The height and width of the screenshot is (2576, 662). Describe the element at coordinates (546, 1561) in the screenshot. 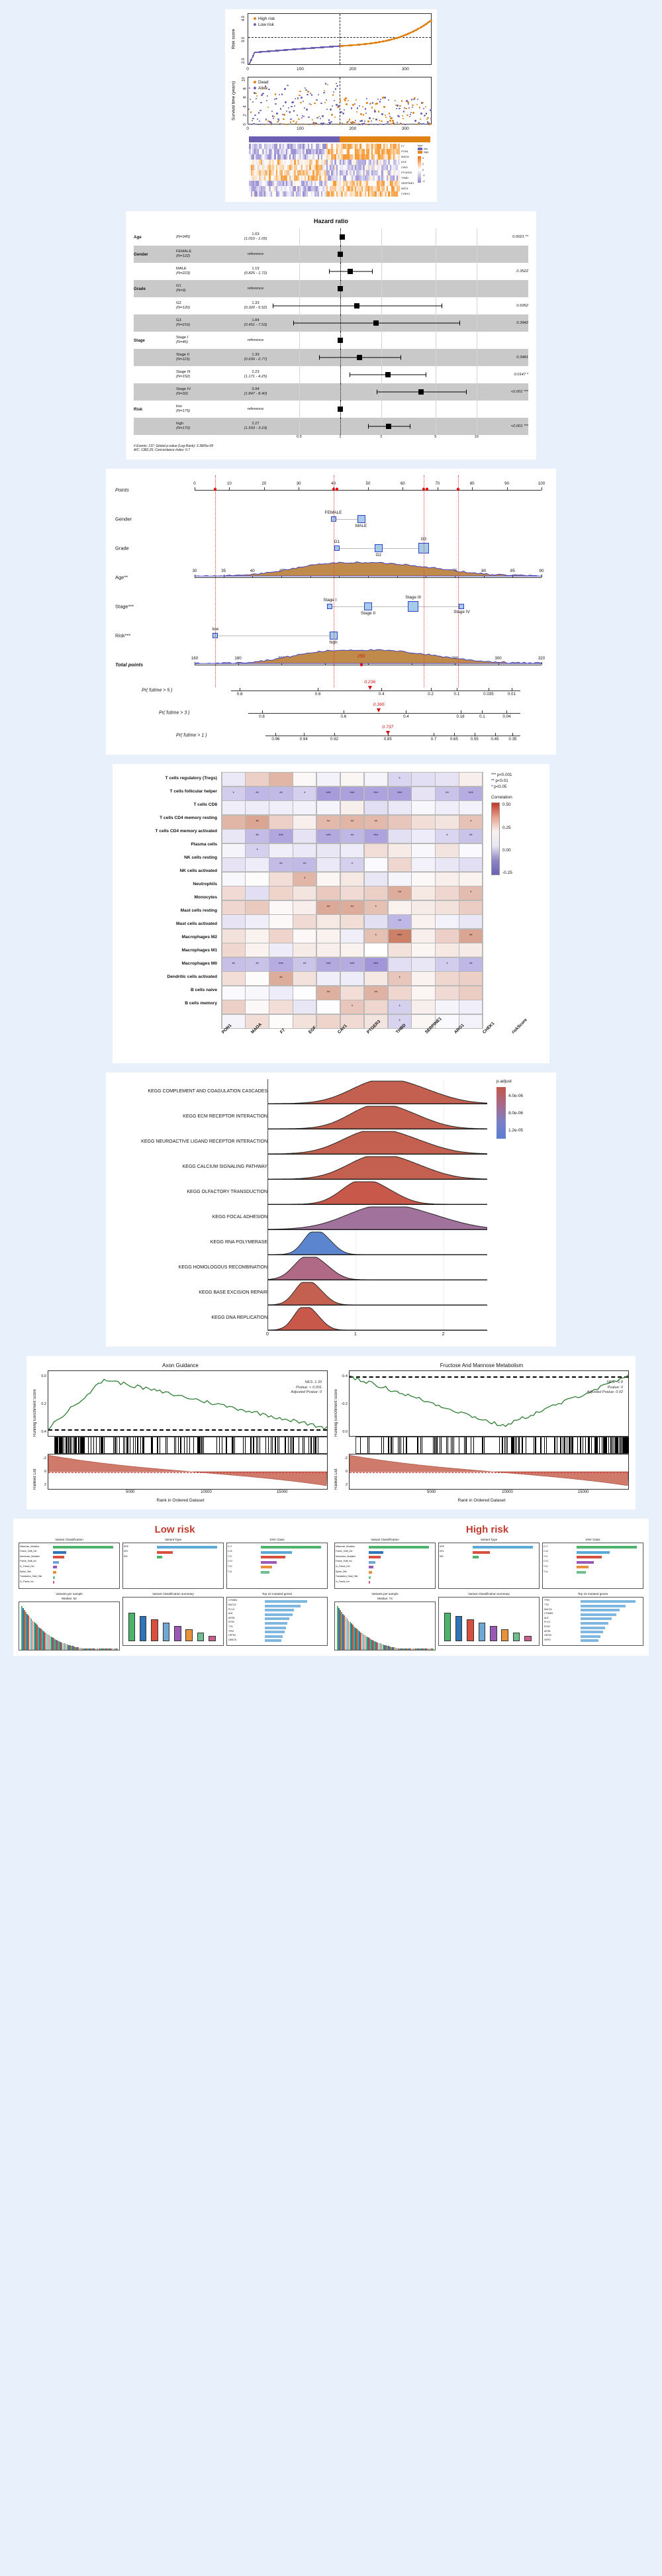

I see `maf-bar-label: C>G` at that location.